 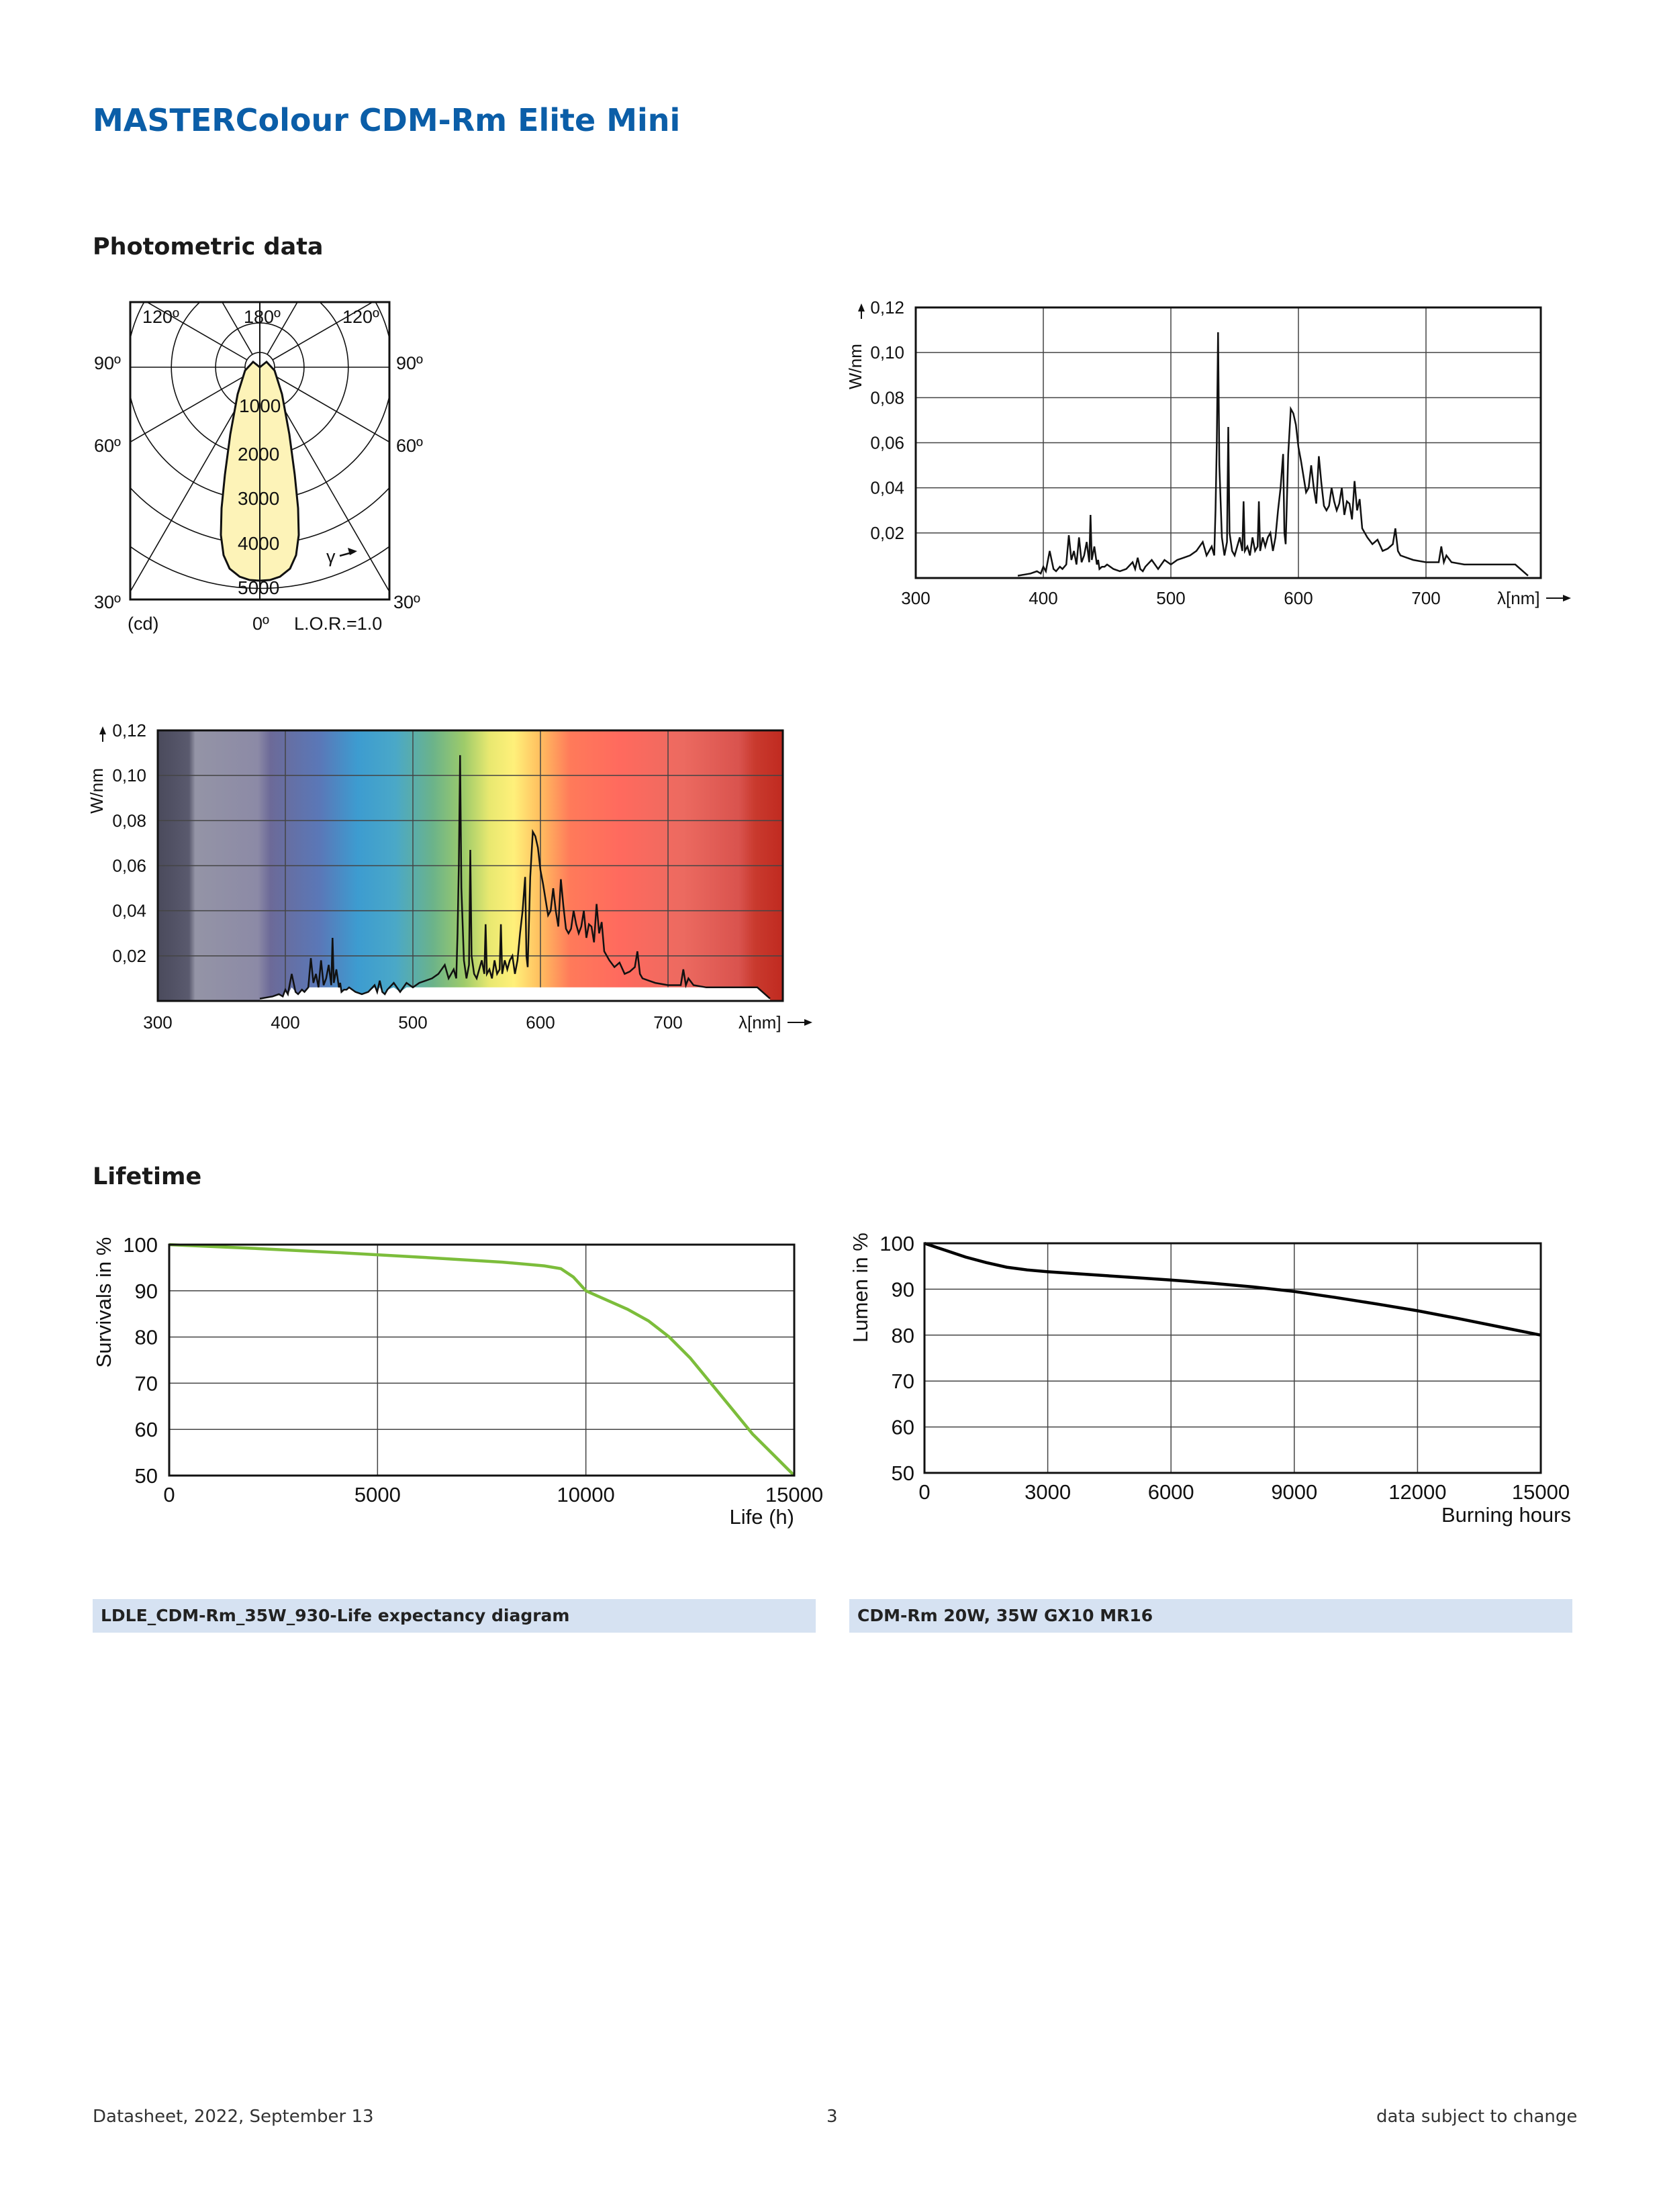 I want to click on spectrum-colored-mask, so click(x=515, y=994).